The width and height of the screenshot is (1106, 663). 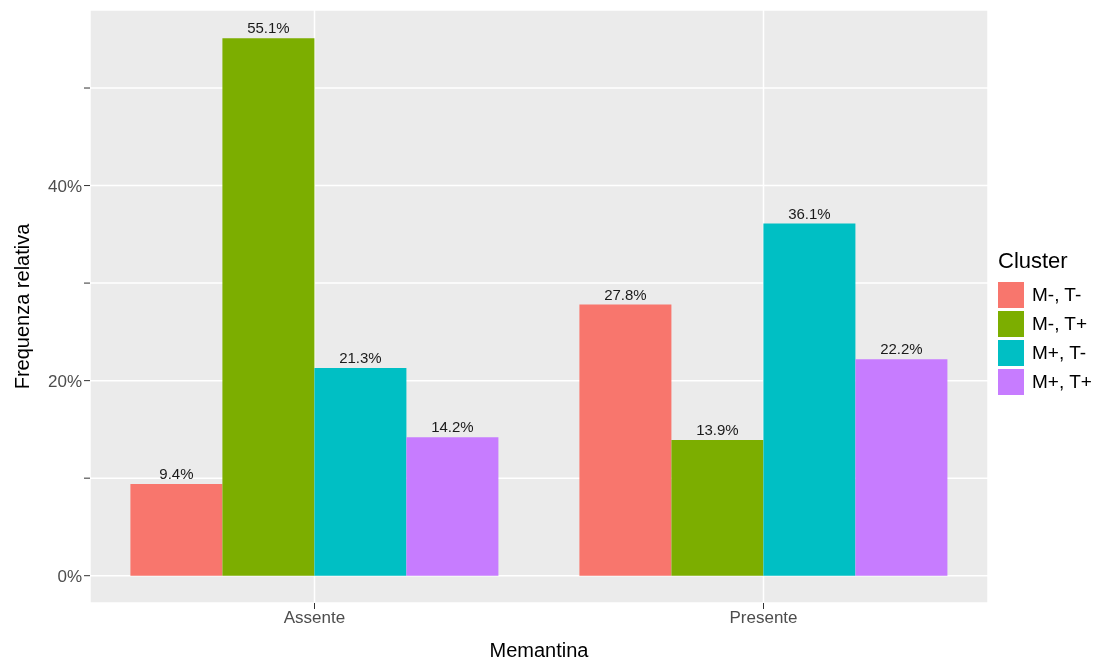 What do you see at coordinates (64, 186) in the screenshot?
I see `y-tick-label: 40%` at bounding box center [64, 186].